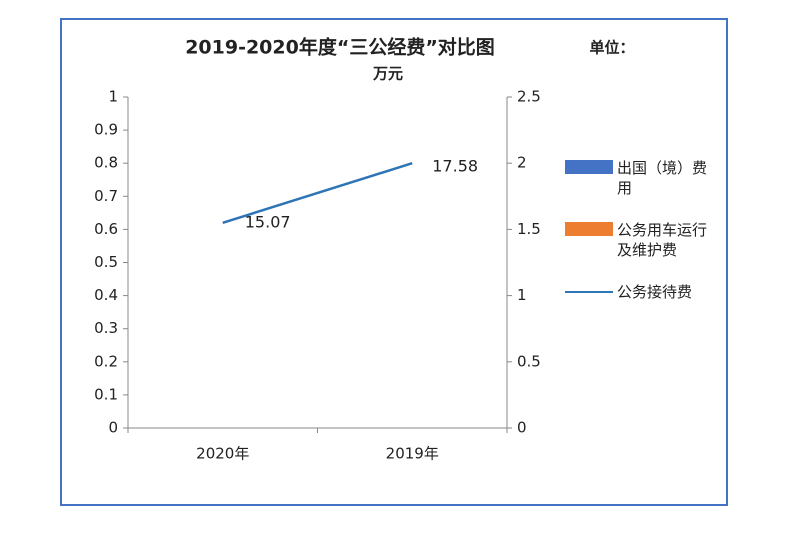 This screenshot has height=536, width=800. What do you see at coordinates (106, 163) in the screenshot?
I see `y-tick-label: 0.8` at bounding box center [106, 163].